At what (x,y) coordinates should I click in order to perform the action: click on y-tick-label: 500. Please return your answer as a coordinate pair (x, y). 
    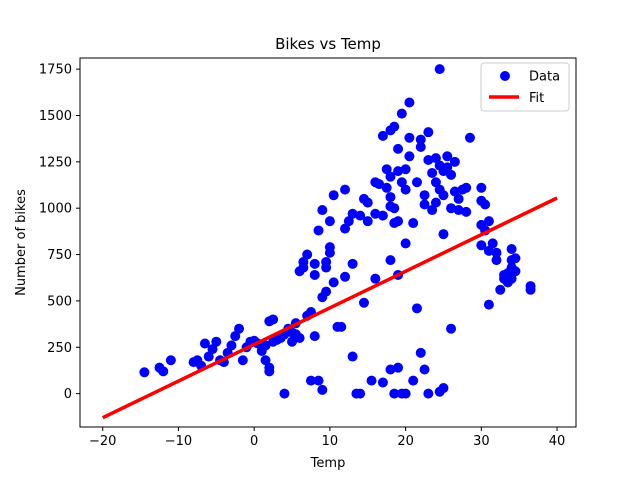
    Looking at the image, I should click on (59, 301).